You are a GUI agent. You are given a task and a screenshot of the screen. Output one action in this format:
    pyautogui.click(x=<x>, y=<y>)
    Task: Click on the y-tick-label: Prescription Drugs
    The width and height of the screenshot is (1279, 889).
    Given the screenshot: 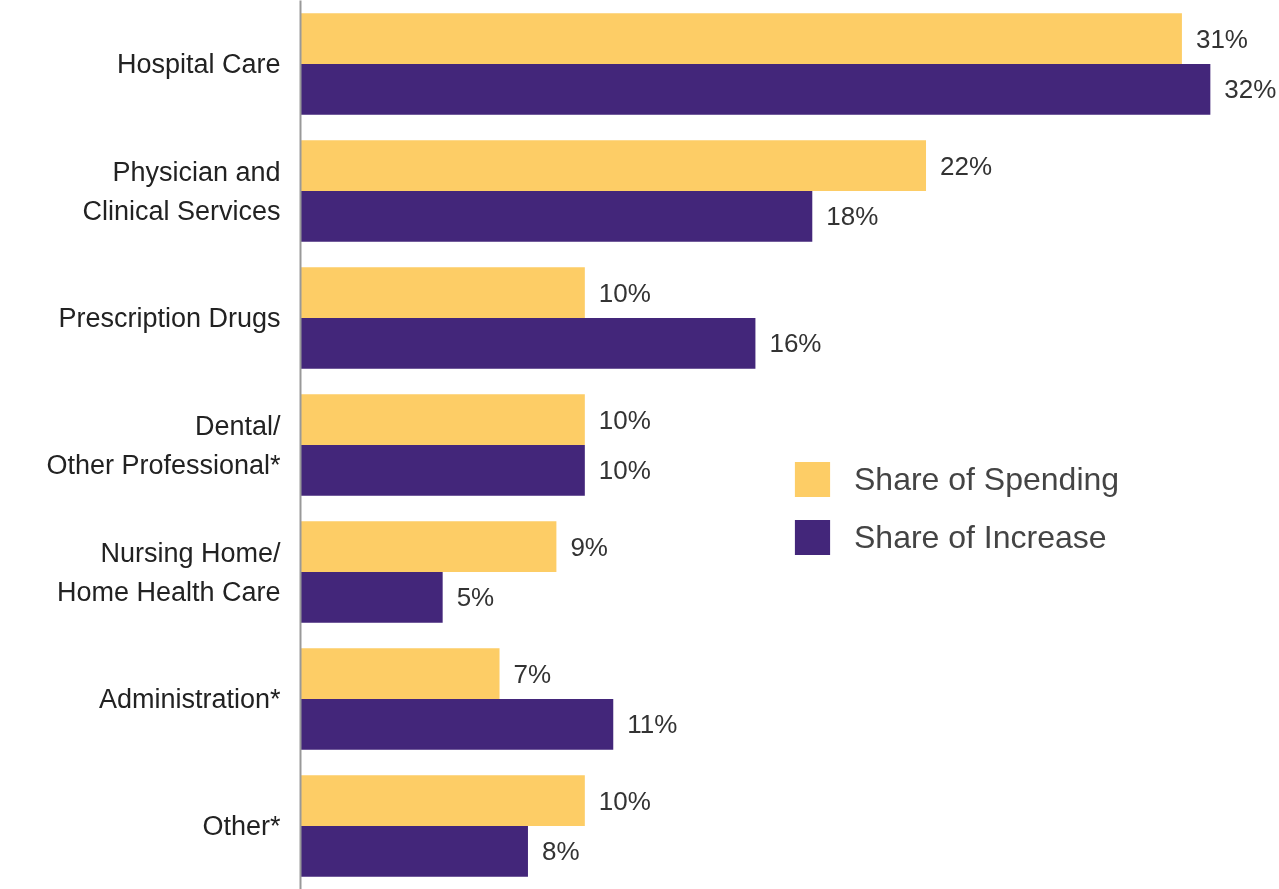 What is the action you would take?
    pyautogui.click(x=169, y=318)
    